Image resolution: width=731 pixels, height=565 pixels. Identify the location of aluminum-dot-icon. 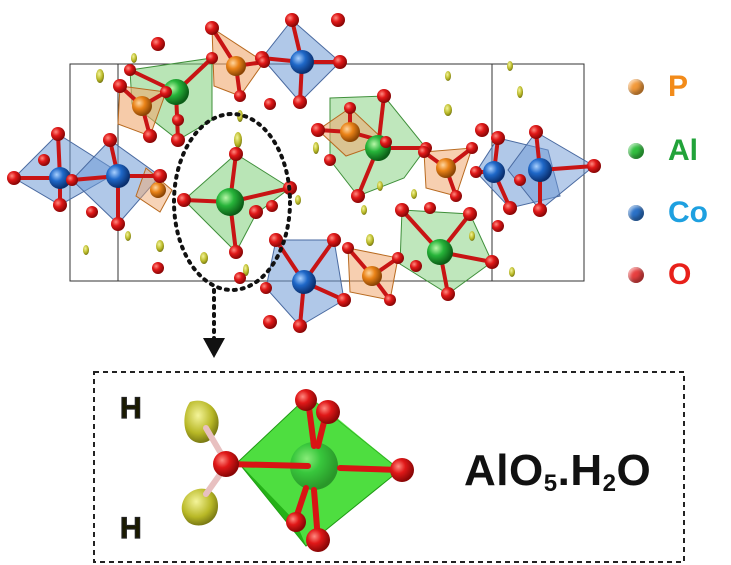
(636, 151).